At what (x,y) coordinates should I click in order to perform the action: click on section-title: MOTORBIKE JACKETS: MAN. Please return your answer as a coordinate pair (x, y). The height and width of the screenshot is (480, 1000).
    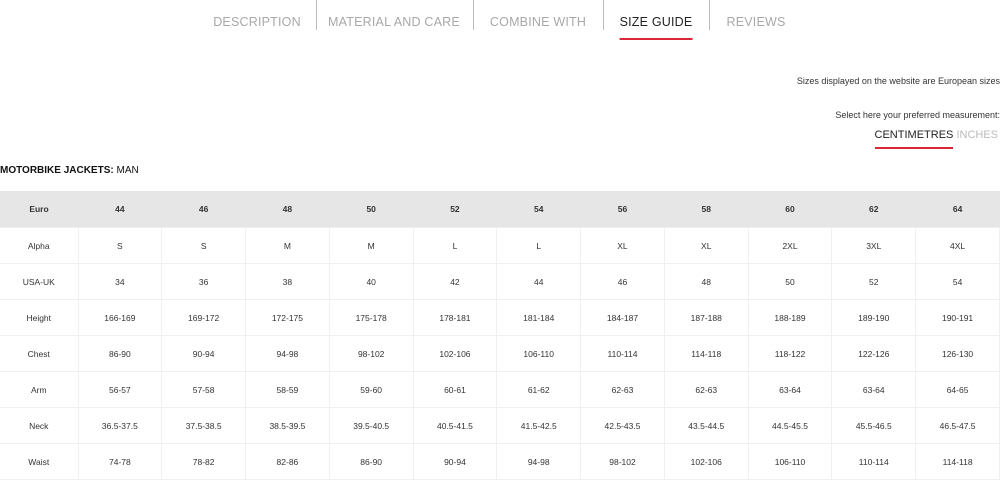
    Looking at the image, I should click on (69, 170).